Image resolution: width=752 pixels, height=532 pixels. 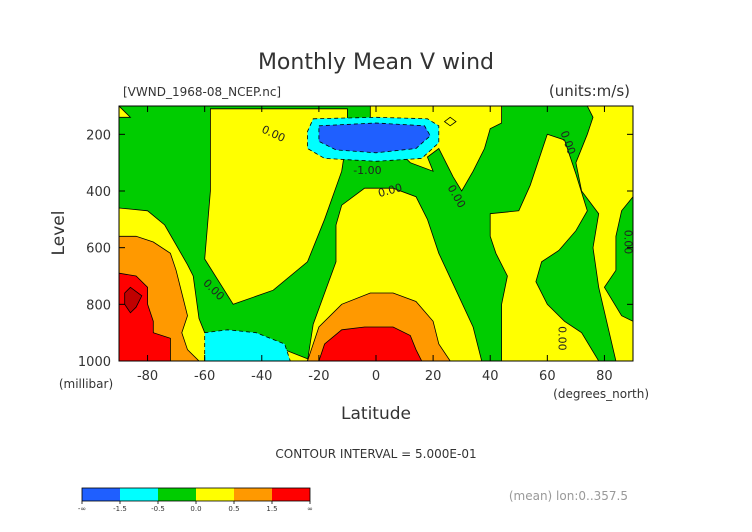 I want to click on x-axis-label: Latitude, so click(x=376, y=414).